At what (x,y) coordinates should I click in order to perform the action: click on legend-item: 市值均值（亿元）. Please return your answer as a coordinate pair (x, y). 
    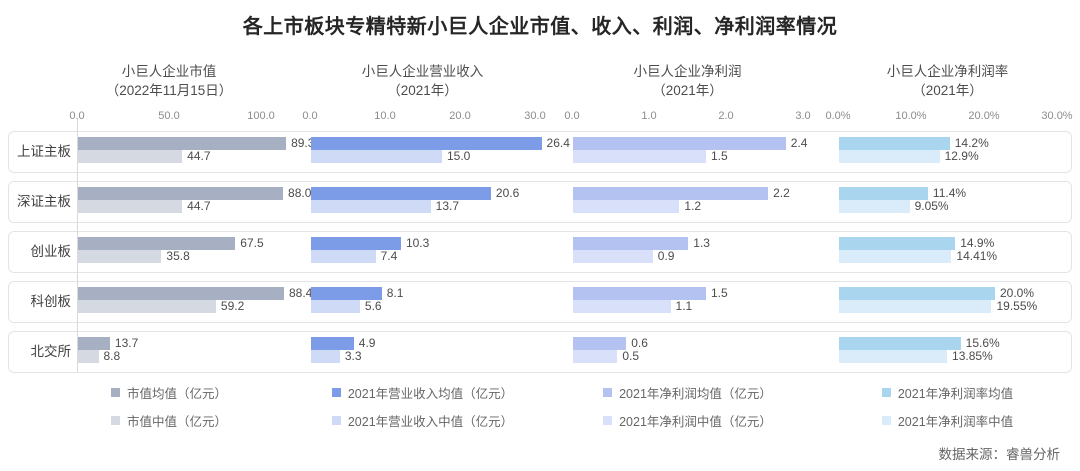
    Looking at the image, I should click on (168, 392).